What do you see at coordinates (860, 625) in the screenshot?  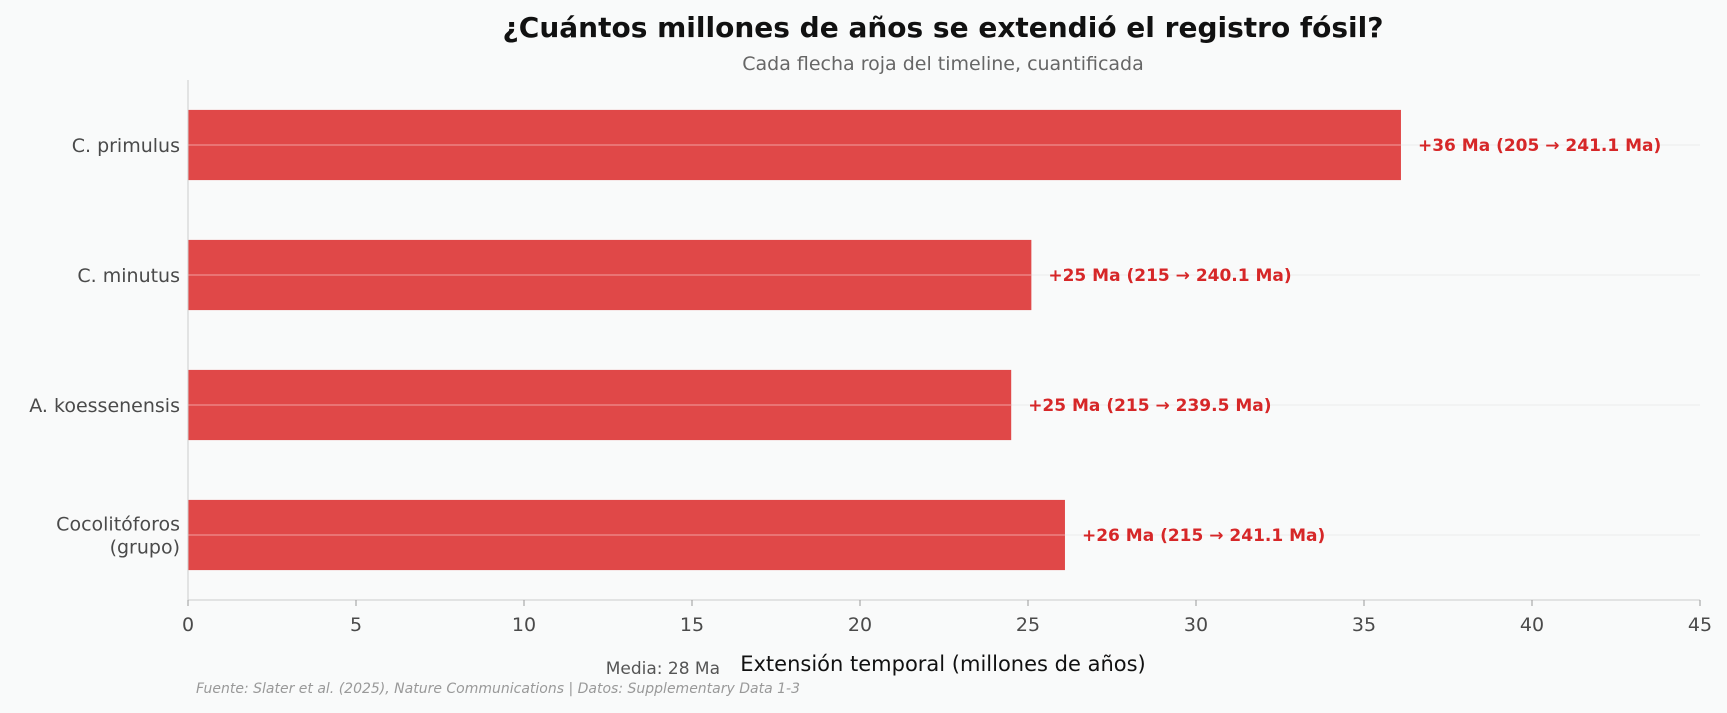 I see `x-tick-label: 20` at bounding box center [860, 625].